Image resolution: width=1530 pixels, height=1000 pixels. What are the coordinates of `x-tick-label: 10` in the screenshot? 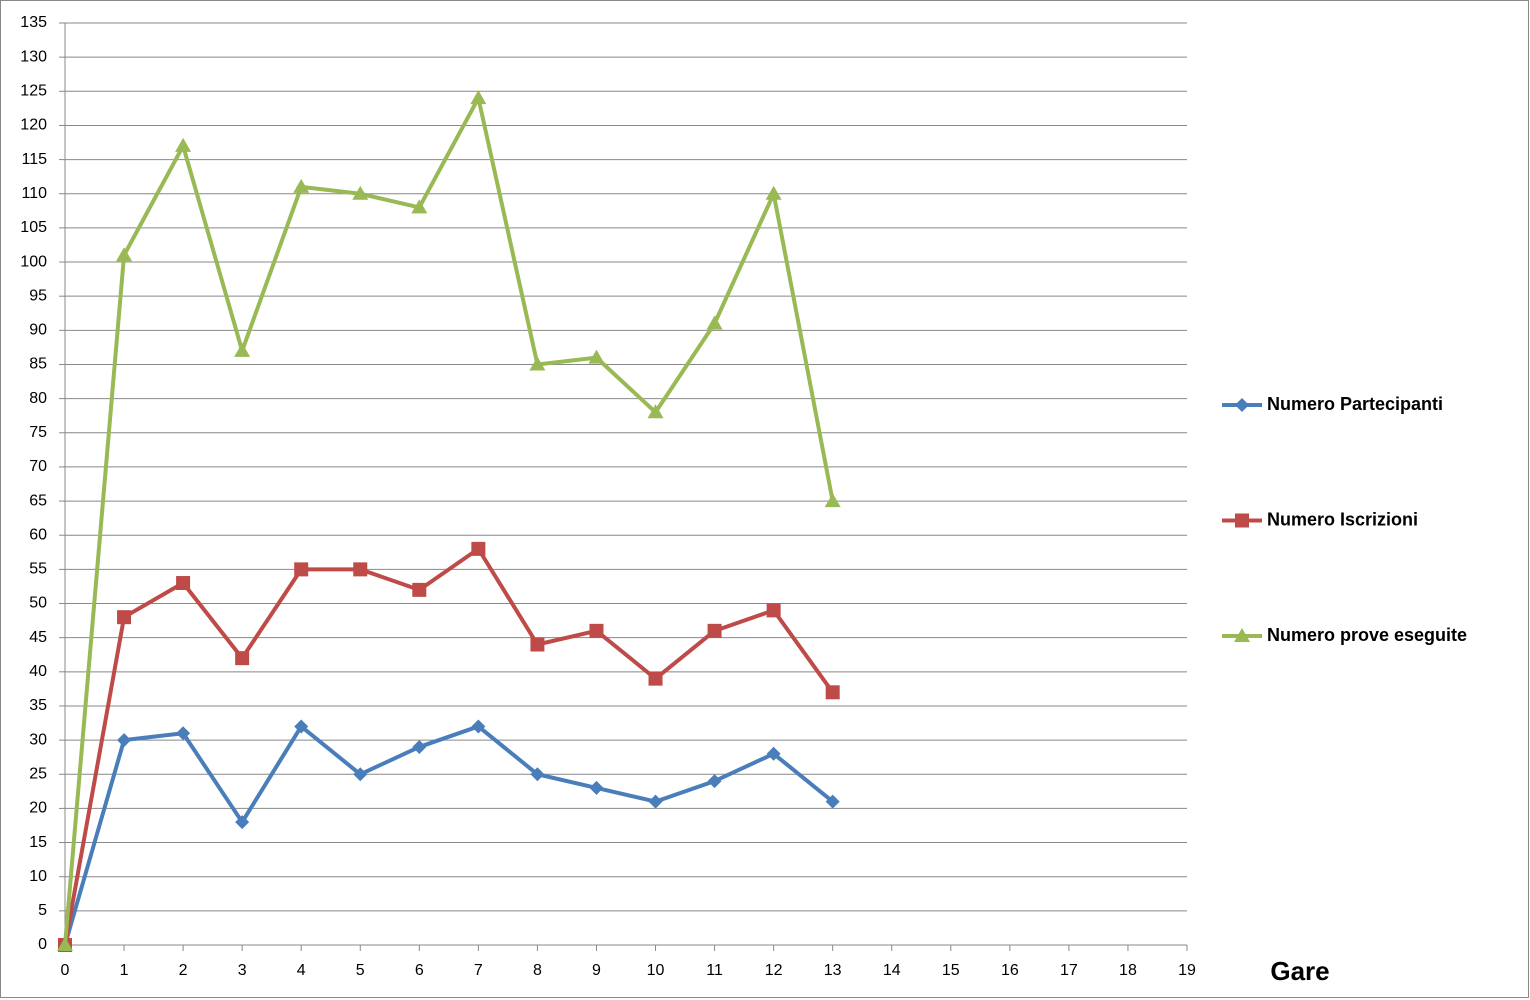 It's located at (656, 970).